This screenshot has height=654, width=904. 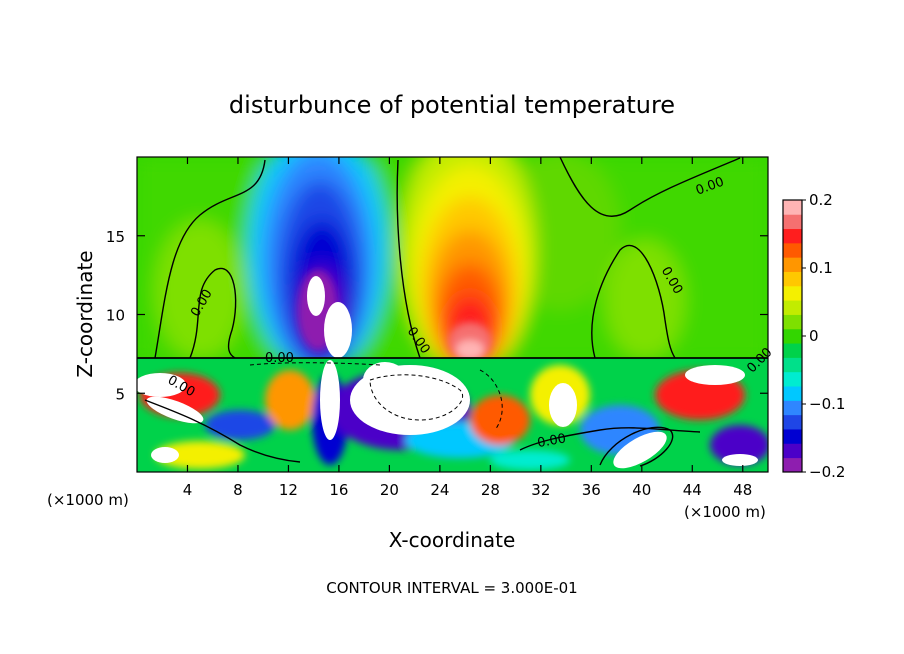 What do you see at coordinates (692, 490) in the screenshot?
I see `x-tick-label: 44` at bounding box center [692, 490].